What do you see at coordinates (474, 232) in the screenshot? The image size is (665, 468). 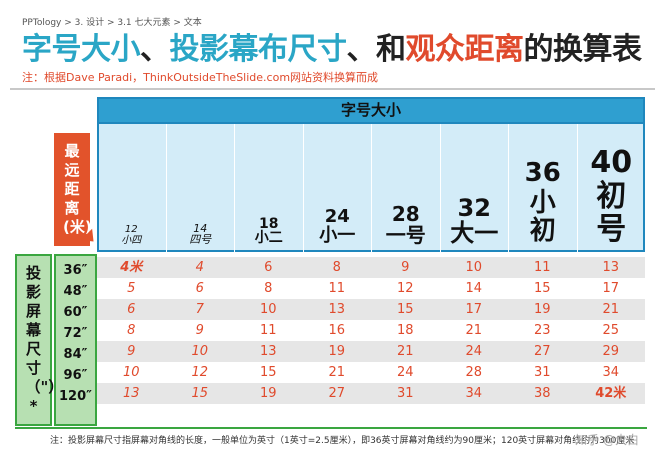 I see `column-header-name: 大一` at bounding box center [474, 232].